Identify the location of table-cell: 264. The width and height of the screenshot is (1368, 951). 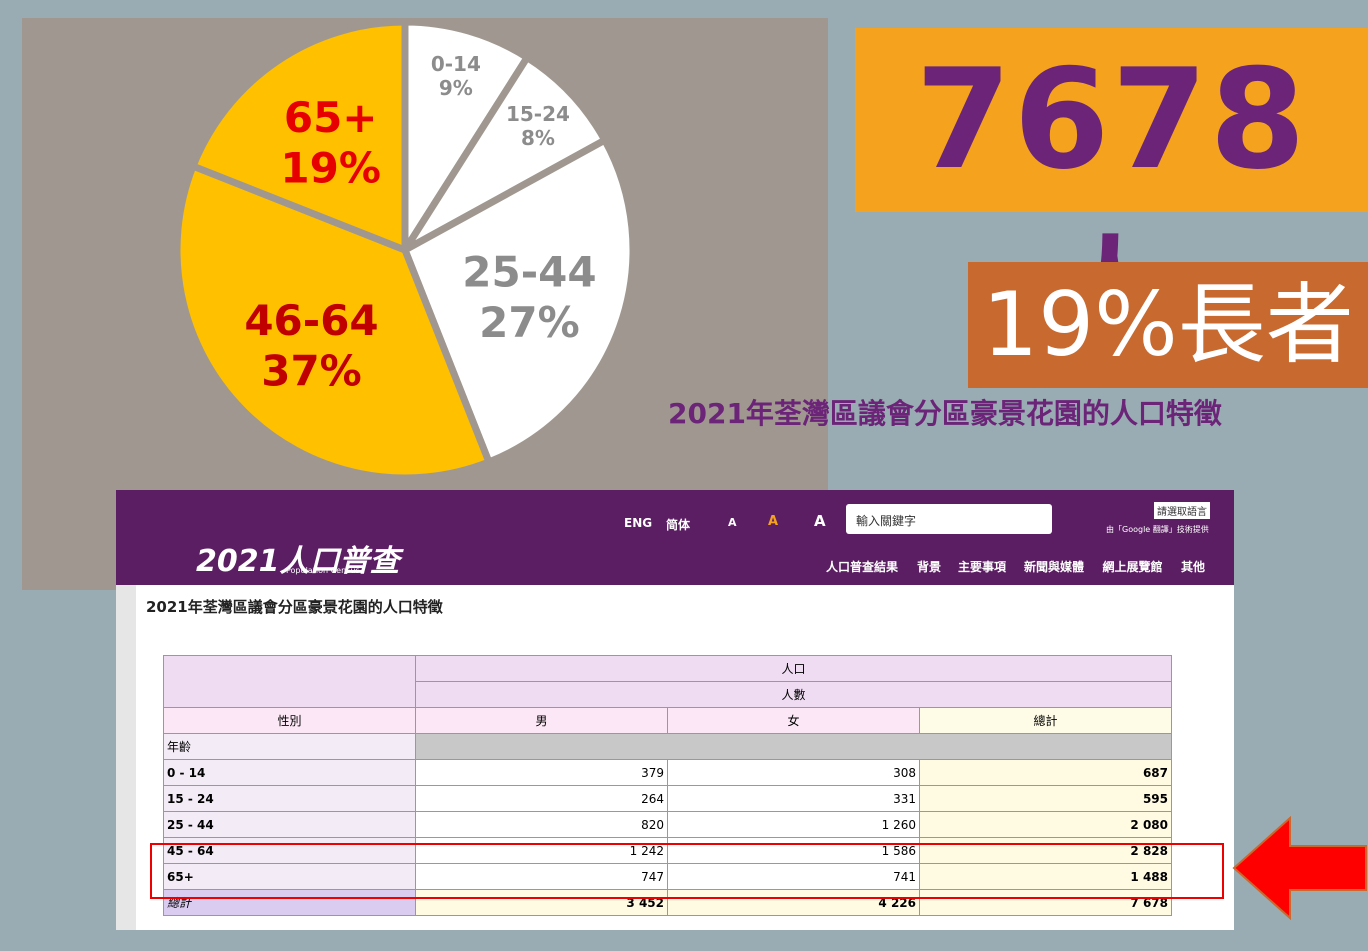
(541, 798).